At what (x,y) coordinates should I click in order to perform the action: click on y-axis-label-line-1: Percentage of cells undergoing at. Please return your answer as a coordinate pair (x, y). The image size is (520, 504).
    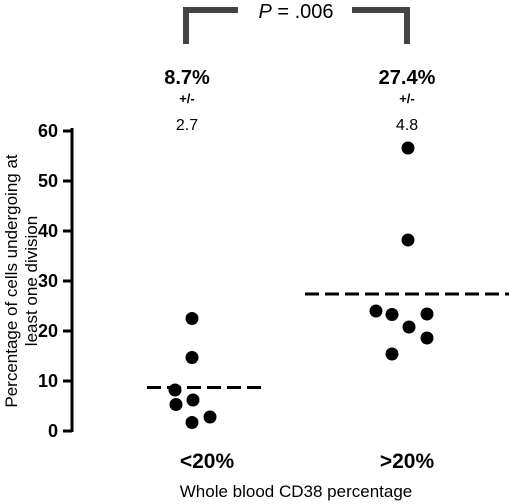
    Looking at the image, I should click on (11, 281).